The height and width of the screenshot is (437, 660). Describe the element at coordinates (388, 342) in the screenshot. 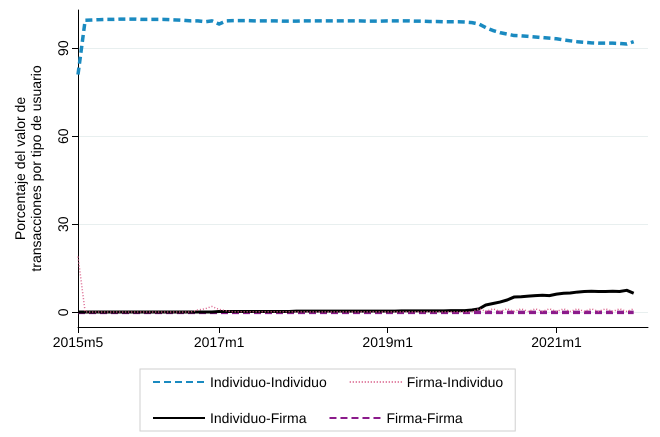

I see `x-tick-label: 2019m1` at that location.